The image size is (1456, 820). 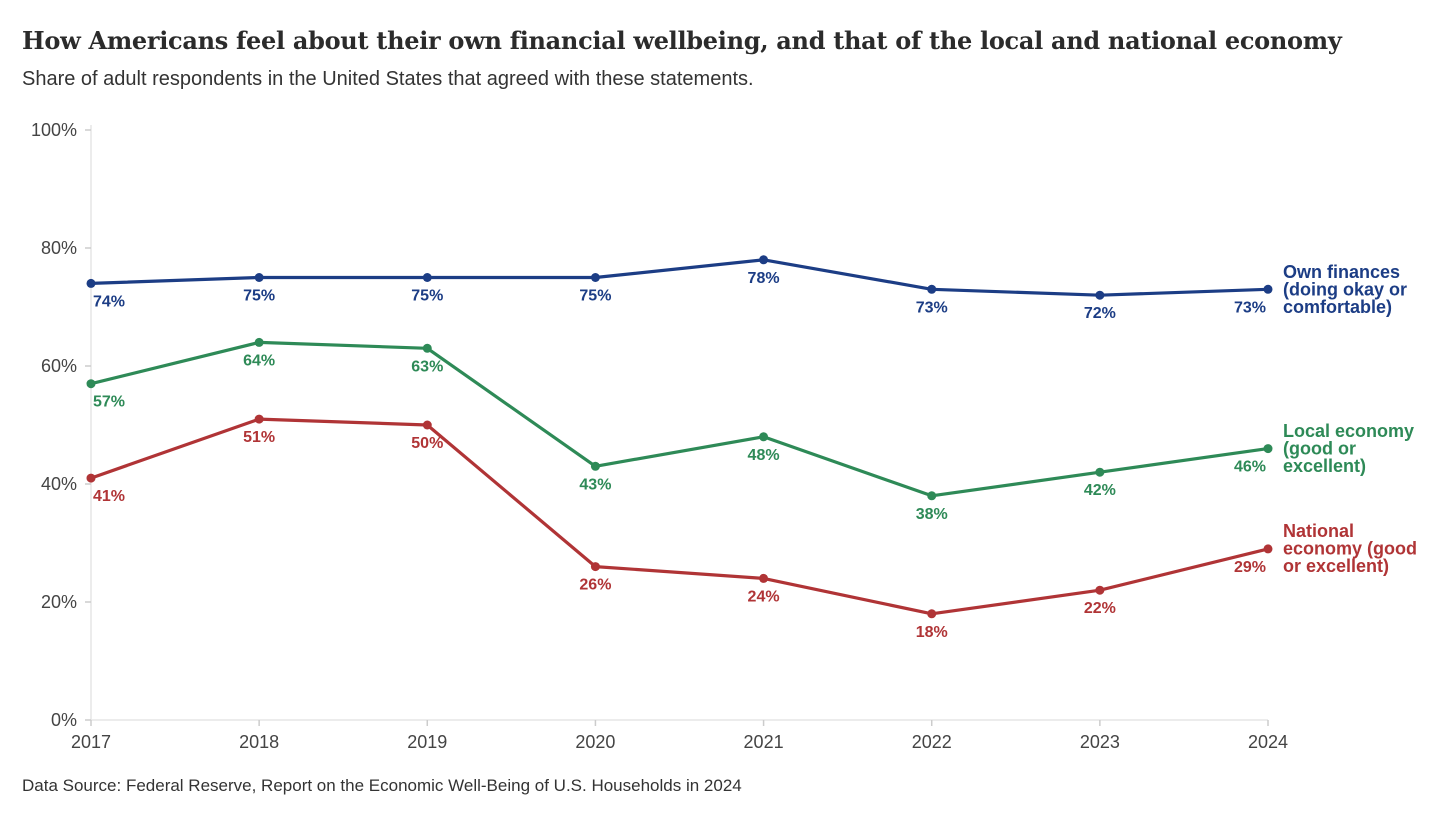 What do you see at coordinates (109, 301) in the screenshot?
I see `data-label: 74%` at bounding box center [109, 301].